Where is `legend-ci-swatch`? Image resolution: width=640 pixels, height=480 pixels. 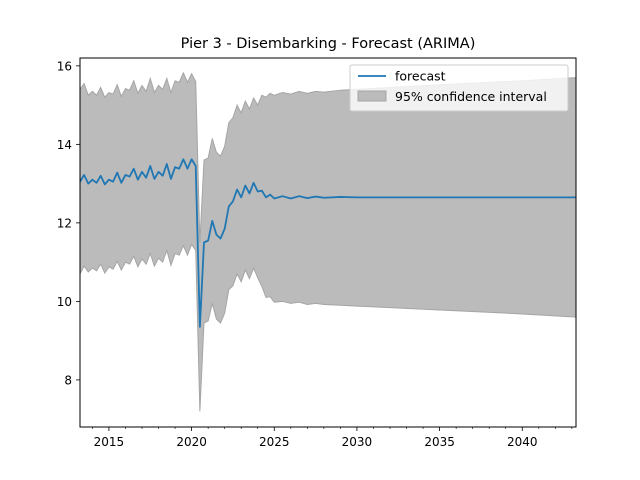 legend-ci-swatch is located at coordinates (372, 96).